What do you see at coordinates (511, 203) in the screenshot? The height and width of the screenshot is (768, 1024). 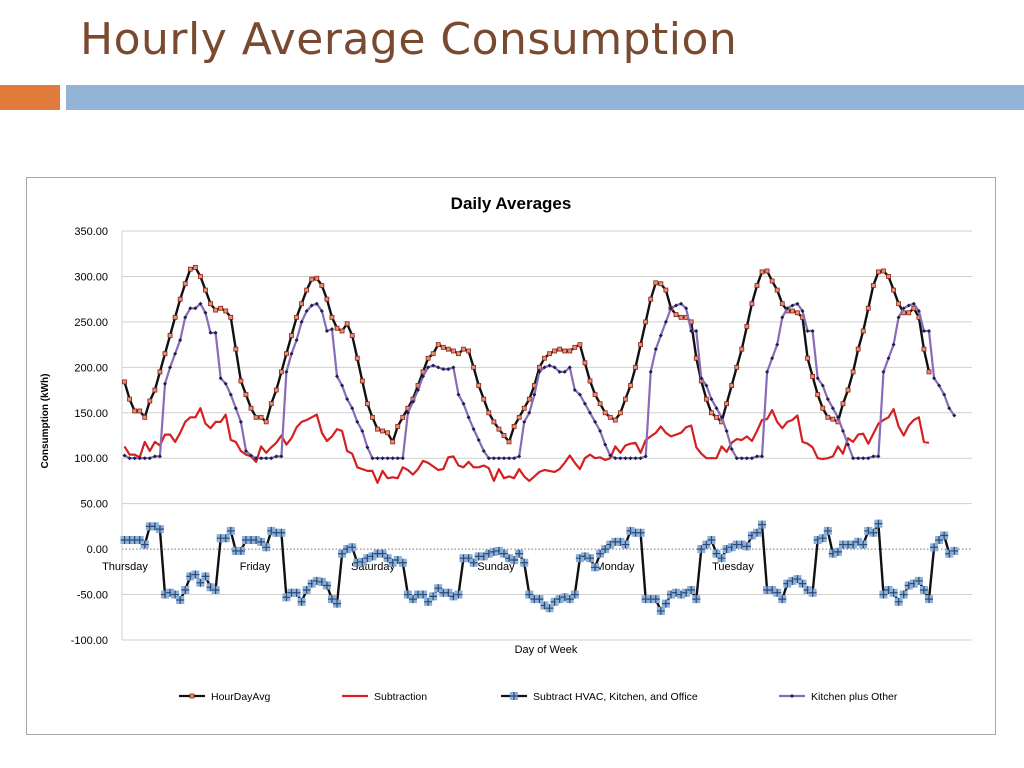 I see `chart-title: Daily Averages` at bounding box center [511, 203].